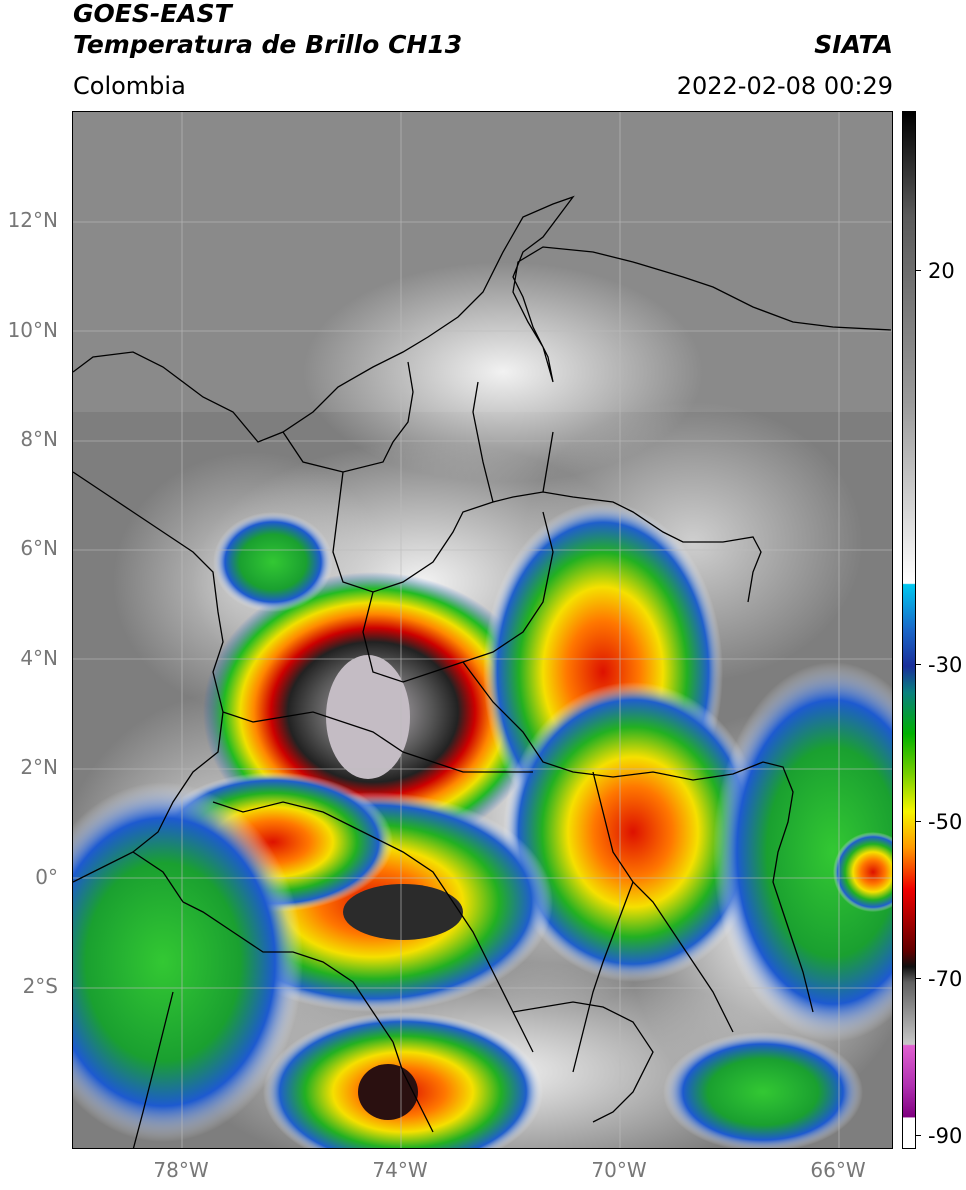  Describe the element at coordinates (941, 271) in the screenshot. I see `colorbar-tick-label: 20` at that location.